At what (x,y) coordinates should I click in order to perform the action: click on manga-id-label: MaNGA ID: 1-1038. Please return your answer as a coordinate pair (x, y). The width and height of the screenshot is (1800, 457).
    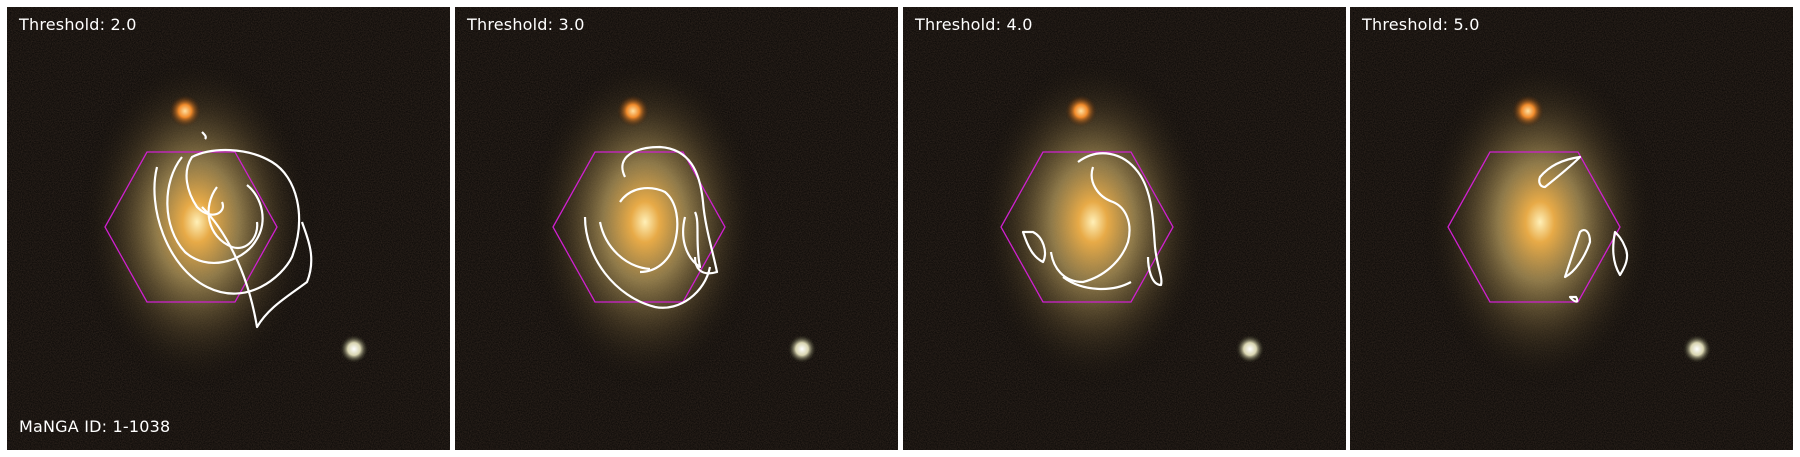
    Looking at the image, I should click on (95, 426).